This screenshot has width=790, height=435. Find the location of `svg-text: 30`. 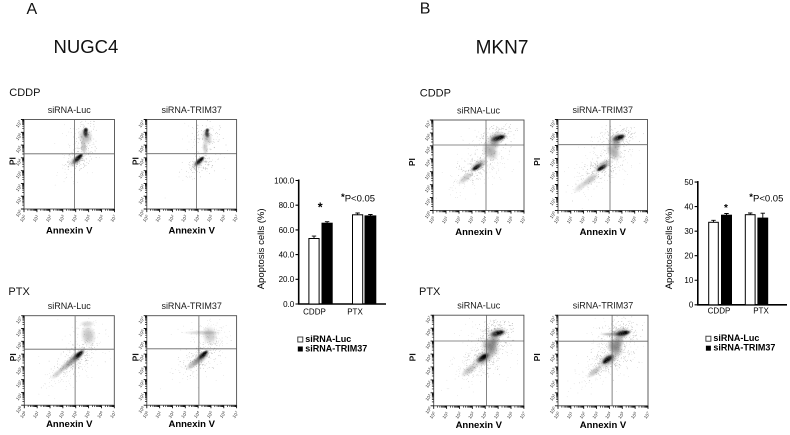

svg-text: 30 is located at coordinates (688, 231).